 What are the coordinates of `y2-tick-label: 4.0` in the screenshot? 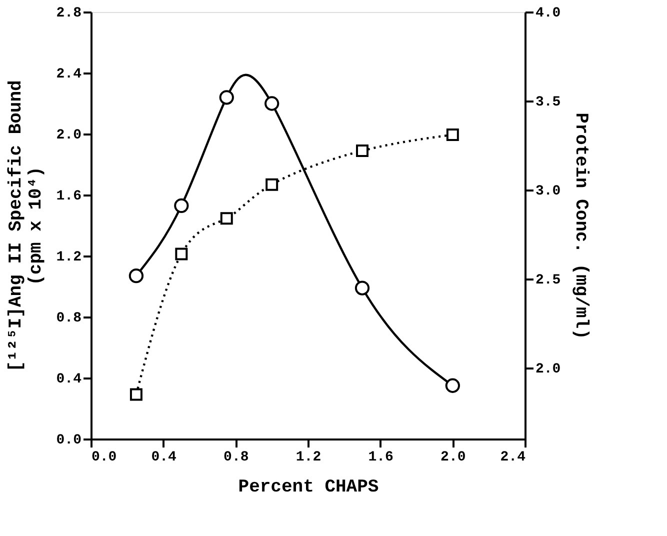 It's located at (548, 14).